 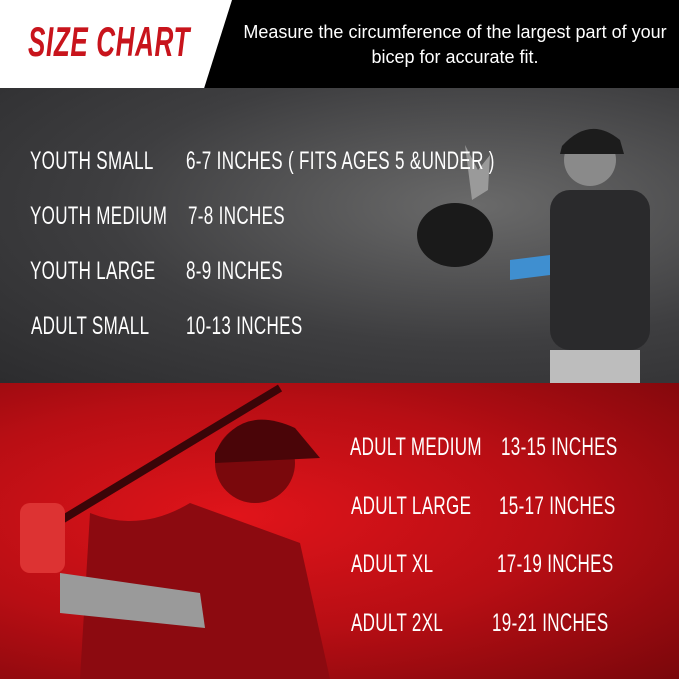 What do you see at coordinates (93, 271) in the screenshot?
I see `size-label: YOUTH LARGE` at bounding box center [93, 271].